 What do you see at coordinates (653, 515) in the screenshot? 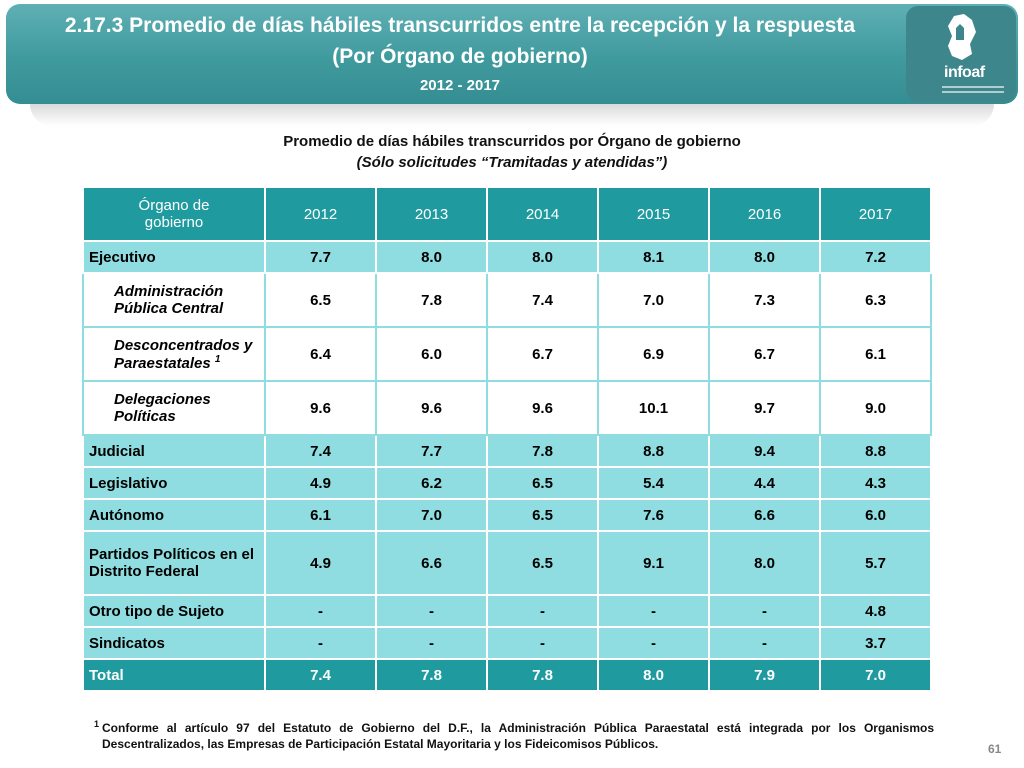
I see `value-cell: 7.6` at bounding box center [653, 515].